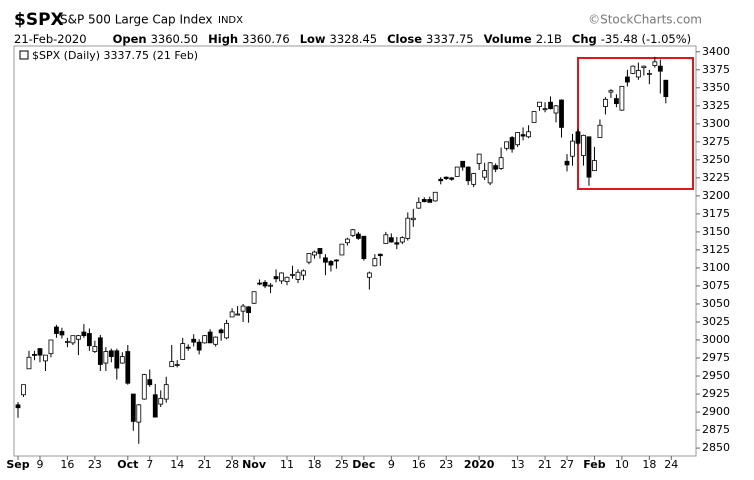 This screenshot has height=480, width=754. What do you see at coordinates (646, 39) in the screenshot?
I see `field-value: -35.48 (-1.05%)` at bounding box center [646, 39].